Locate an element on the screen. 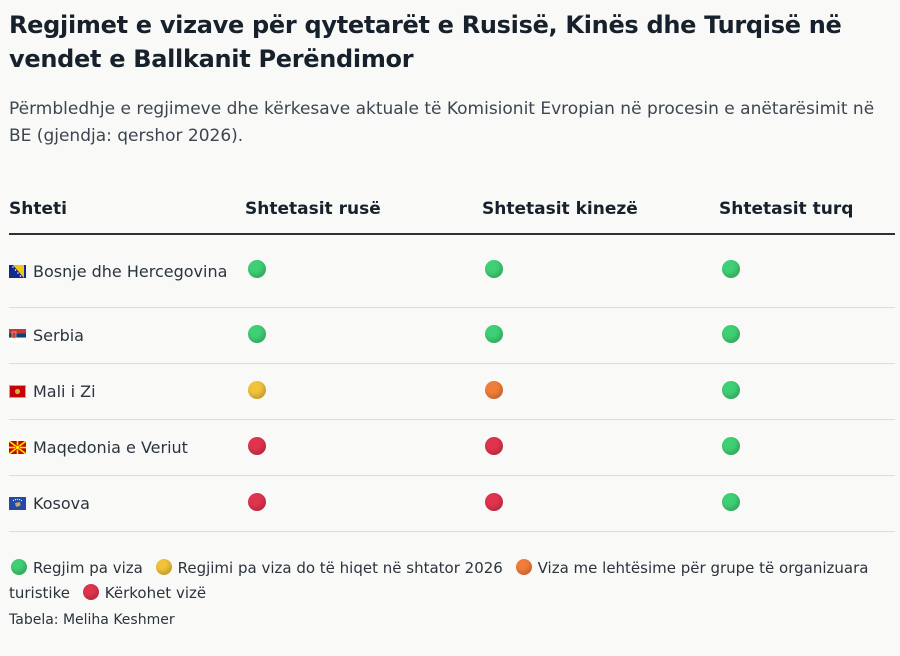 This screenshot has height=656, width=900. status-orange-dot is located at coordinates (494, 389).